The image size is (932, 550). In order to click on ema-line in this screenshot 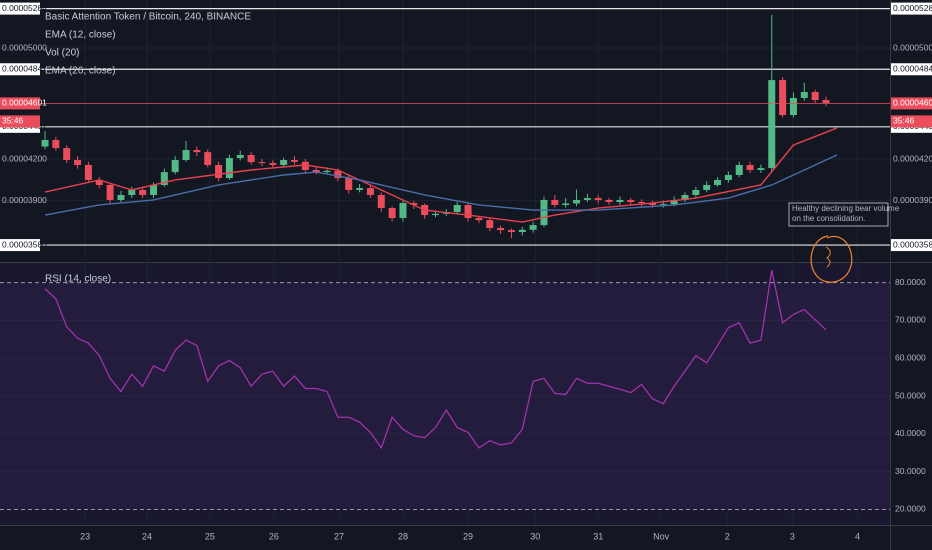, I will do `click(441, 185)`.